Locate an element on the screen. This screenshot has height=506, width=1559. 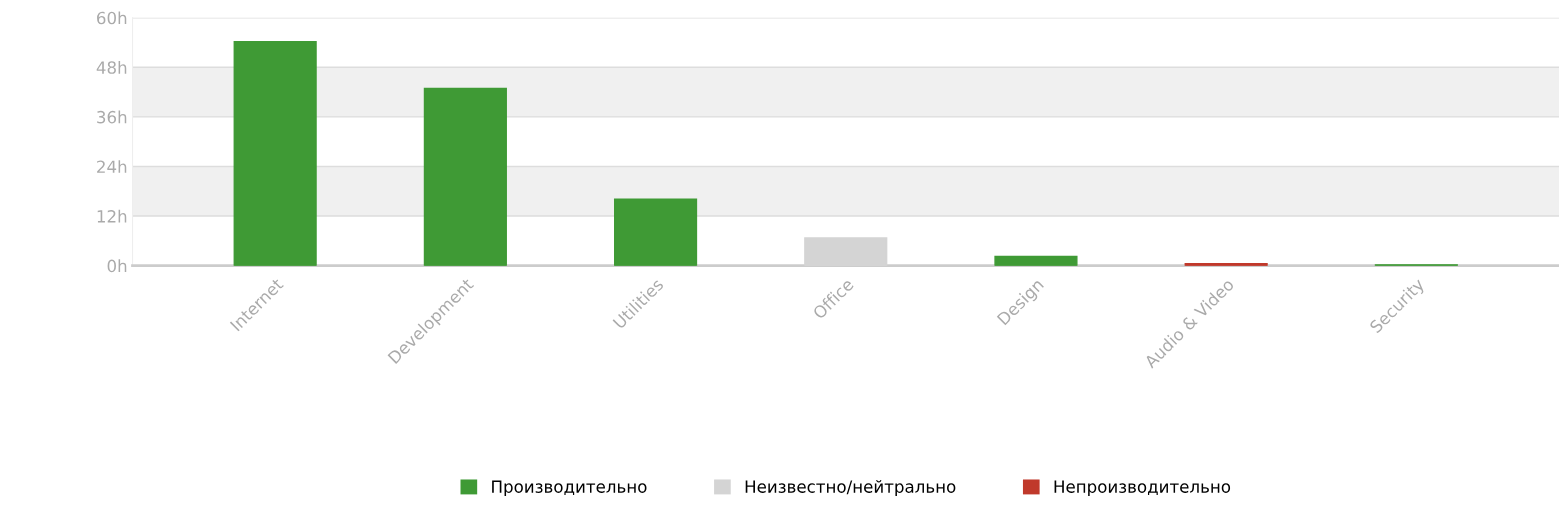
legend-label: Неизвестно/нейтрально is located at coordinates (850, 488).